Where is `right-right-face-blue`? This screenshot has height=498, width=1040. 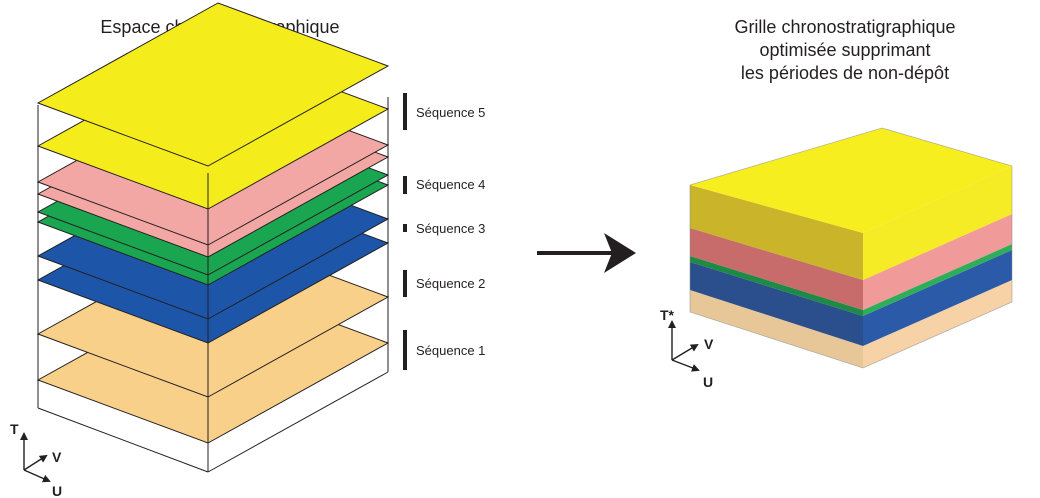 right-right-face-blue is located at coordinates (937, 298).